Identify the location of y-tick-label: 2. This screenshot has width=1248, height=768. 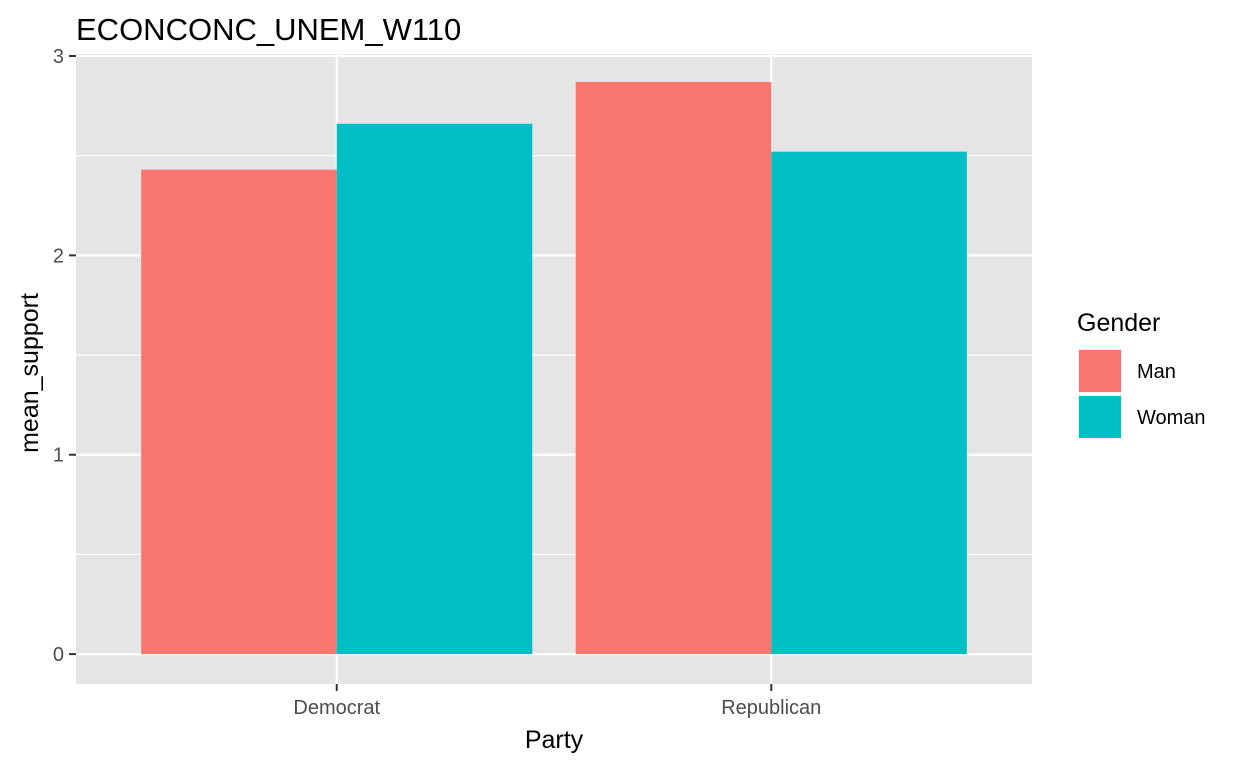
(58, 256).